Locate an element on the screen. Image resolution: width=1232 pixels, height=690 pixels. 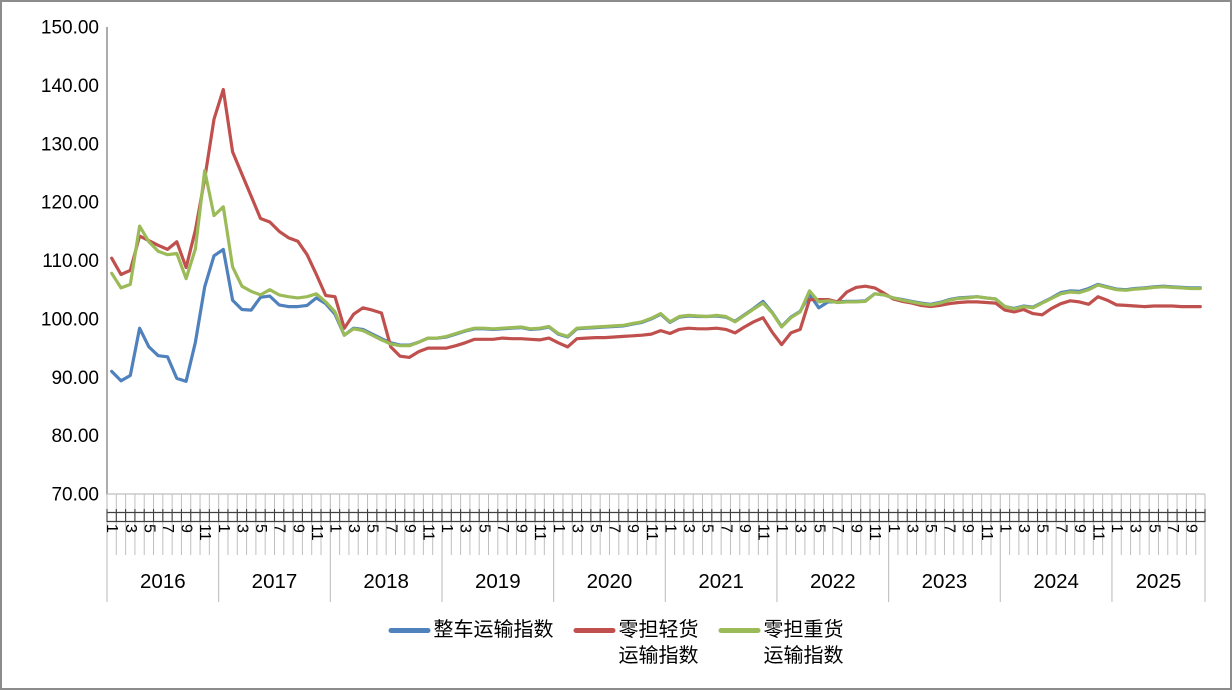
year-label: 2021 is located at coordinates (721, 581).